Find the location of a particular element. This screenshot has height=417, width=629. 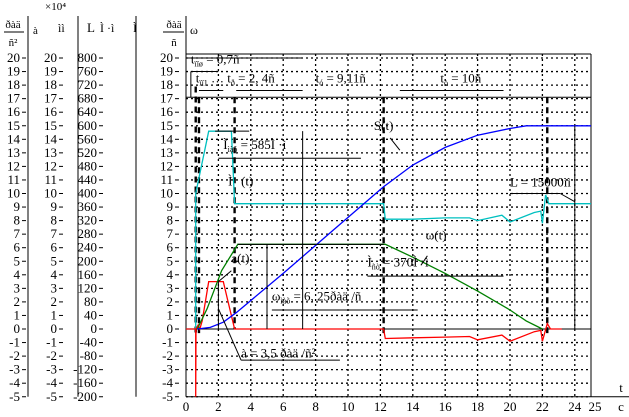

x-tick-label: 20 is located at coordinates (510, 406).